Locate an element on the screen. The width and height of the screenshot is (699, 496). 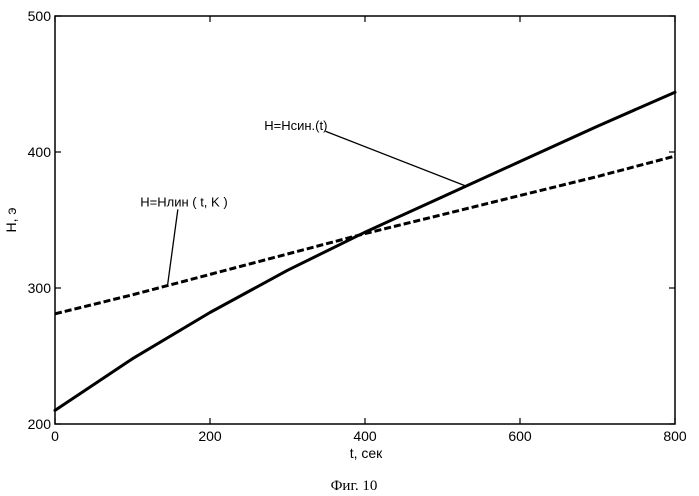
y-axis-label: H, э is located at coordinates (11, 219).